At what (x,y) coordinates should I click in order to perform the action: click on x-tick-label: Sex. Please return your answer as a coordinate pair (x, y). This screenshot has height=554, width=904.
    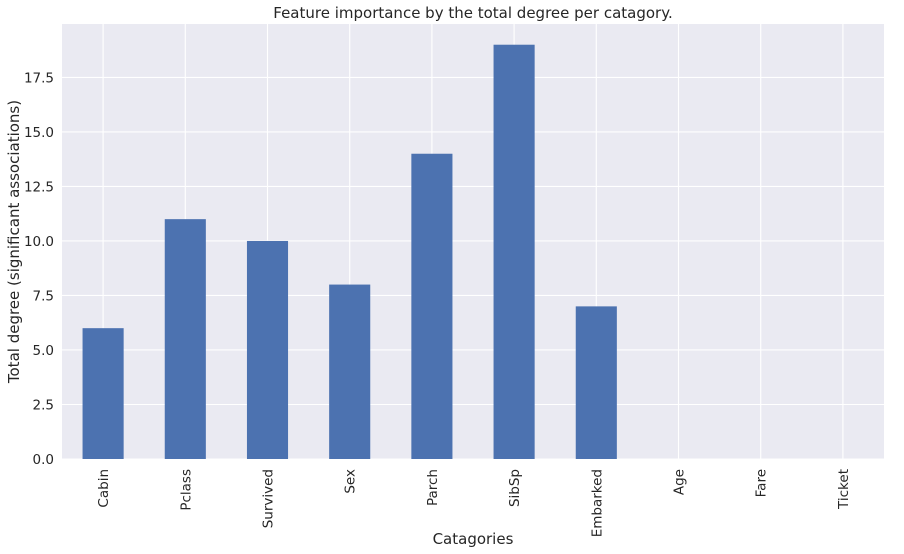
    Looking at the image, I should click on (351, 481).